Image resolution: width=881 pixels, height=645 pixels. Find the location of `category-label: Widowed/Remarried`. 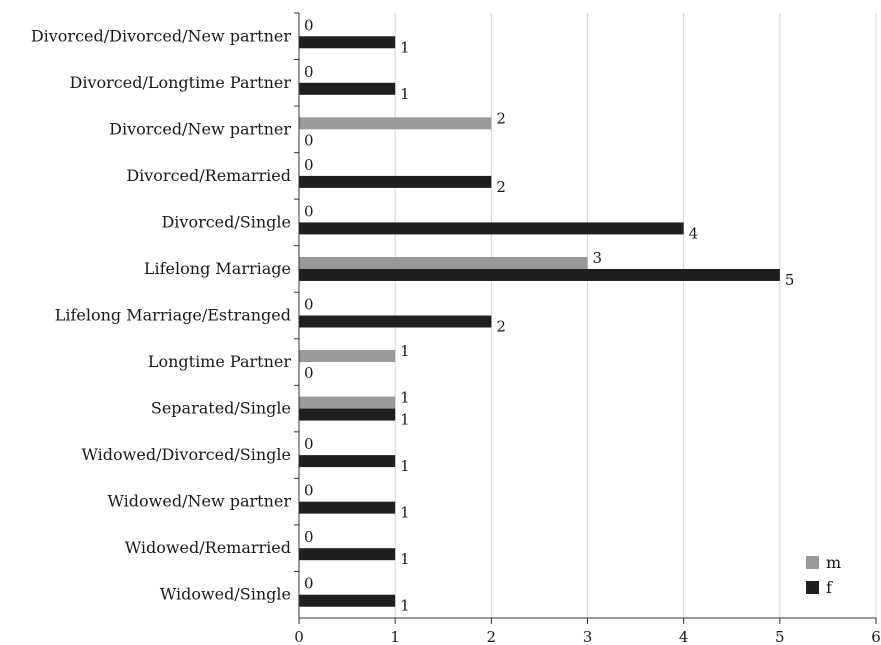

category-label: Widowed/Remarried is located at coordinates (208, 547).